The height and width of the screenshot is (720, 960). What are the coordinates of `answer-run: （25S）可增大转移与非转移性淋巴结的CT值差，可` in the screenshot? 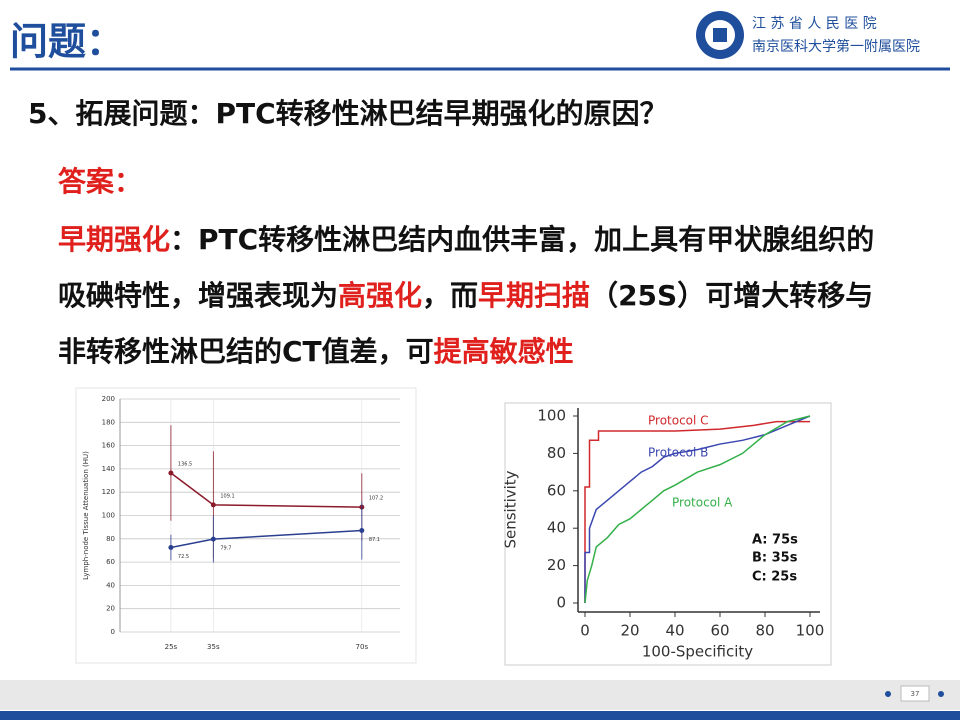 It's located at (466, 323).